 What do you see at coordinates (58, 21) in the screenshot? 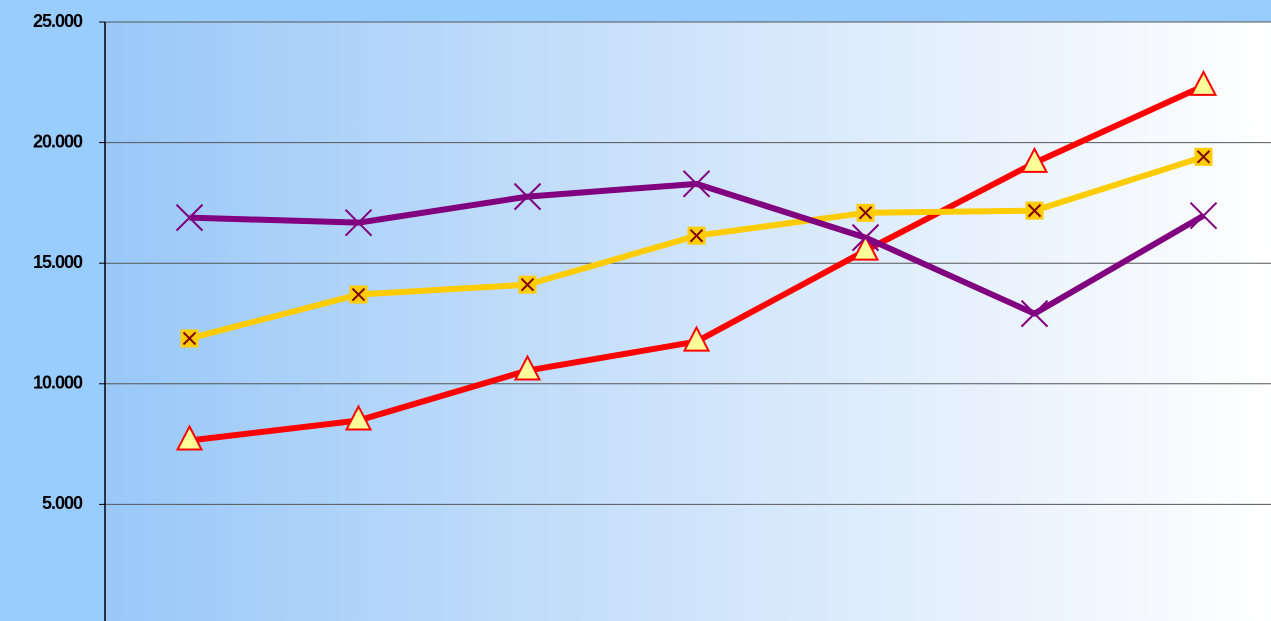
I see `y-tick-label: 25.000` at bounding box center [58, 21].